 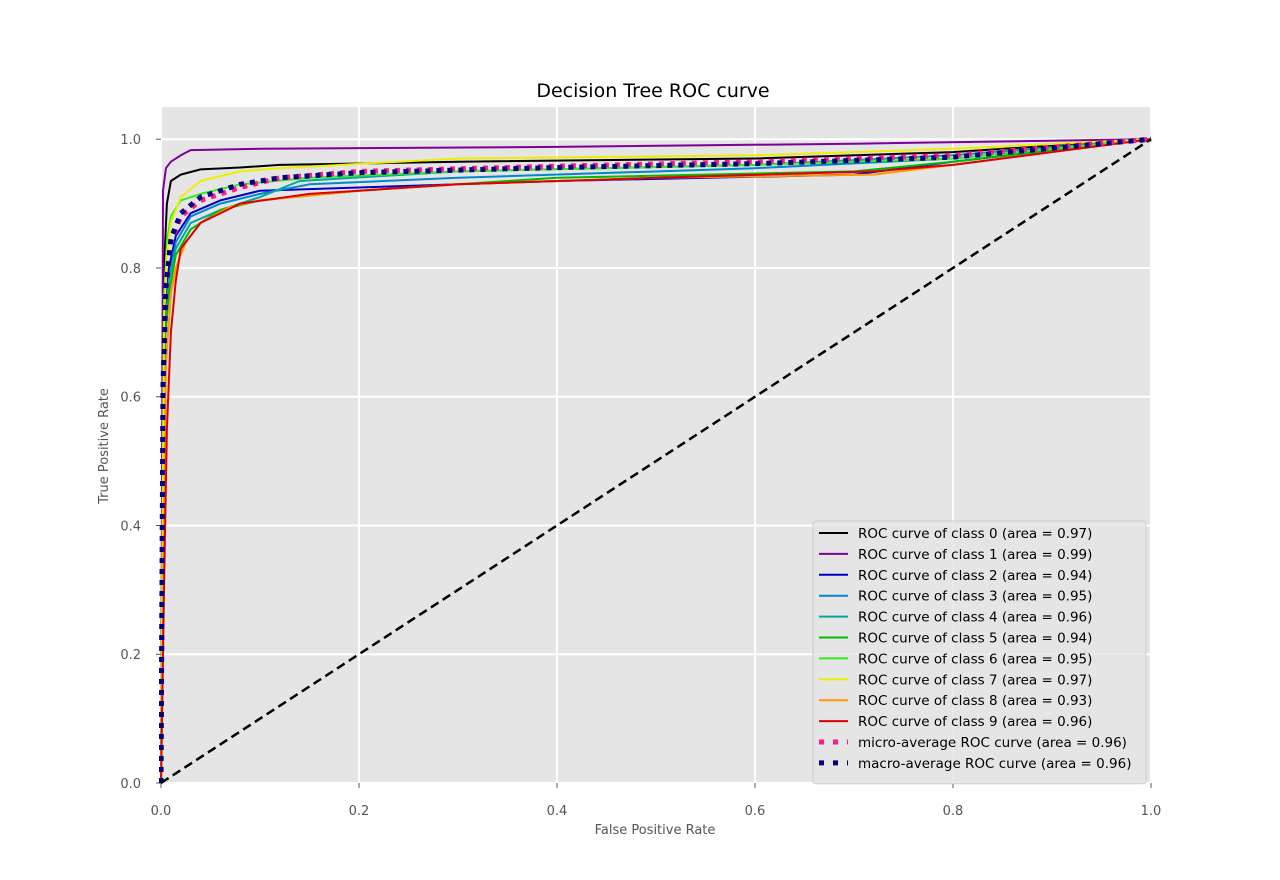 What do you see at coordinates (130, 398) in the screenshot?
I see `y-tick-label: 0.6` at bounding box center [130, 398].